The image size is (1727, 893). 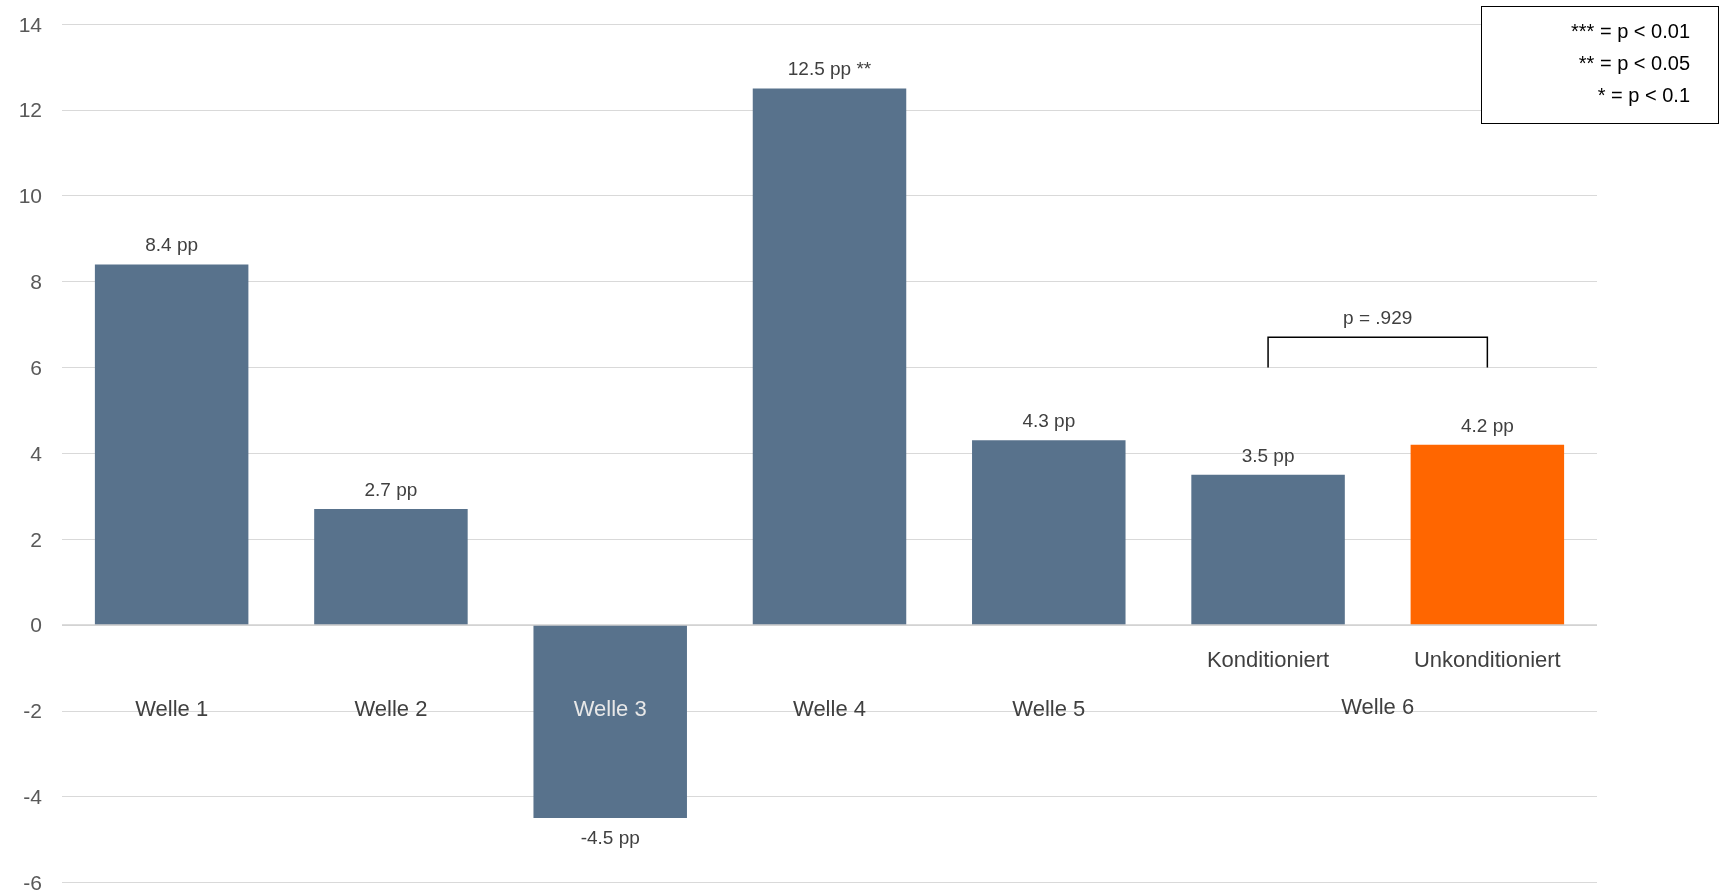 What do you see at coordinates (829, 69) in the screenshot?
I see `data-label: 12.5 pp **` at bounding box center [829, 69].